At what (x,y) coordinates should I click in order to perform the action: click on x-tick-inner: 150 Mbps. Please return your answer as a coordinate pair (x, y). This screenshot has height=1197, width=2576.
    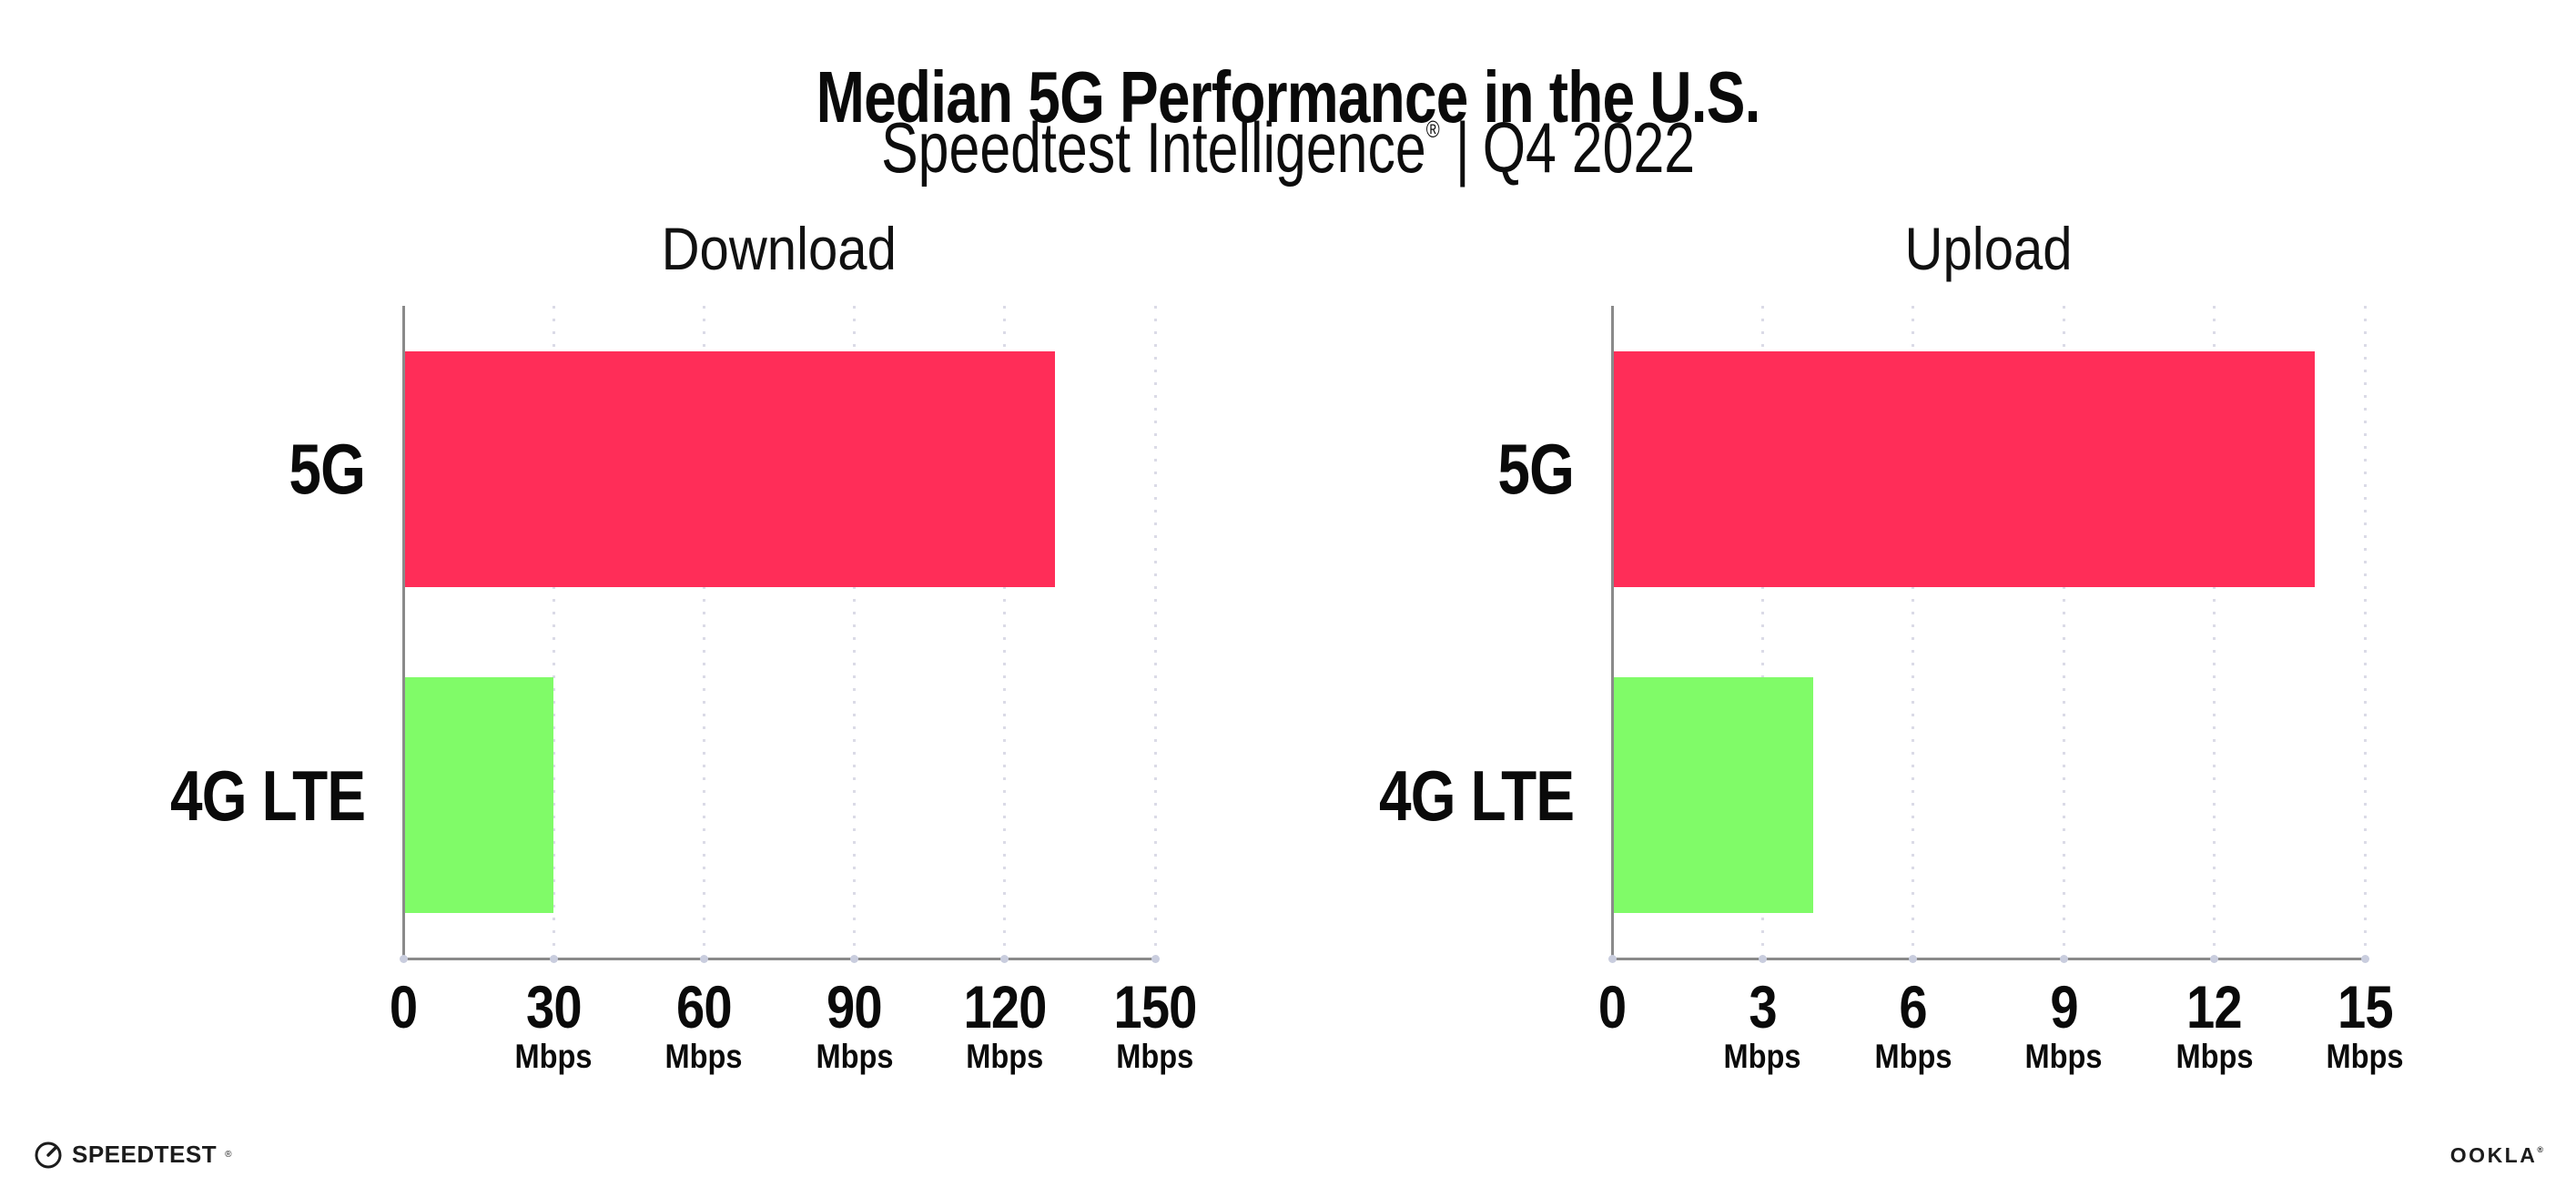
    Looking at the image, I should click on (1154, 1025).